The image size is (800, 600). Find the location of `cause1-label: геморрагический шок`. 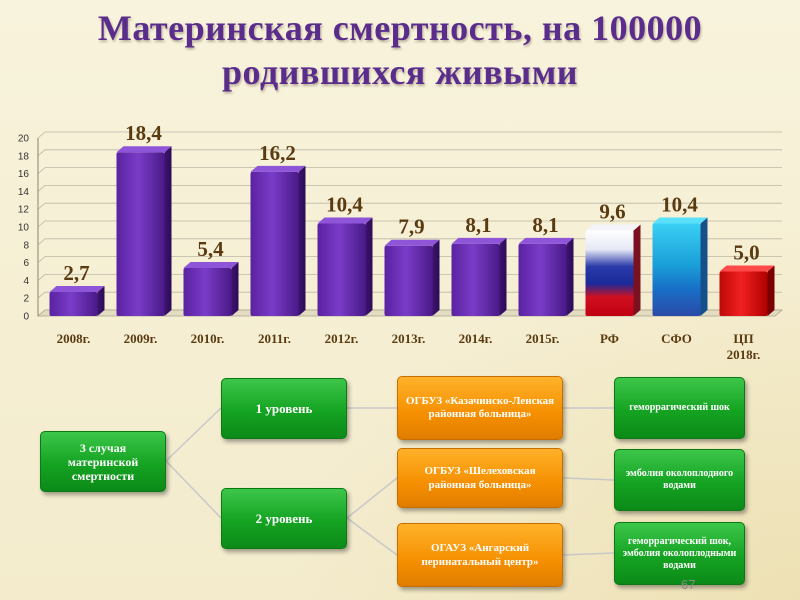

cause1-label: геморрагический шок is located at coordinates (679, 407).